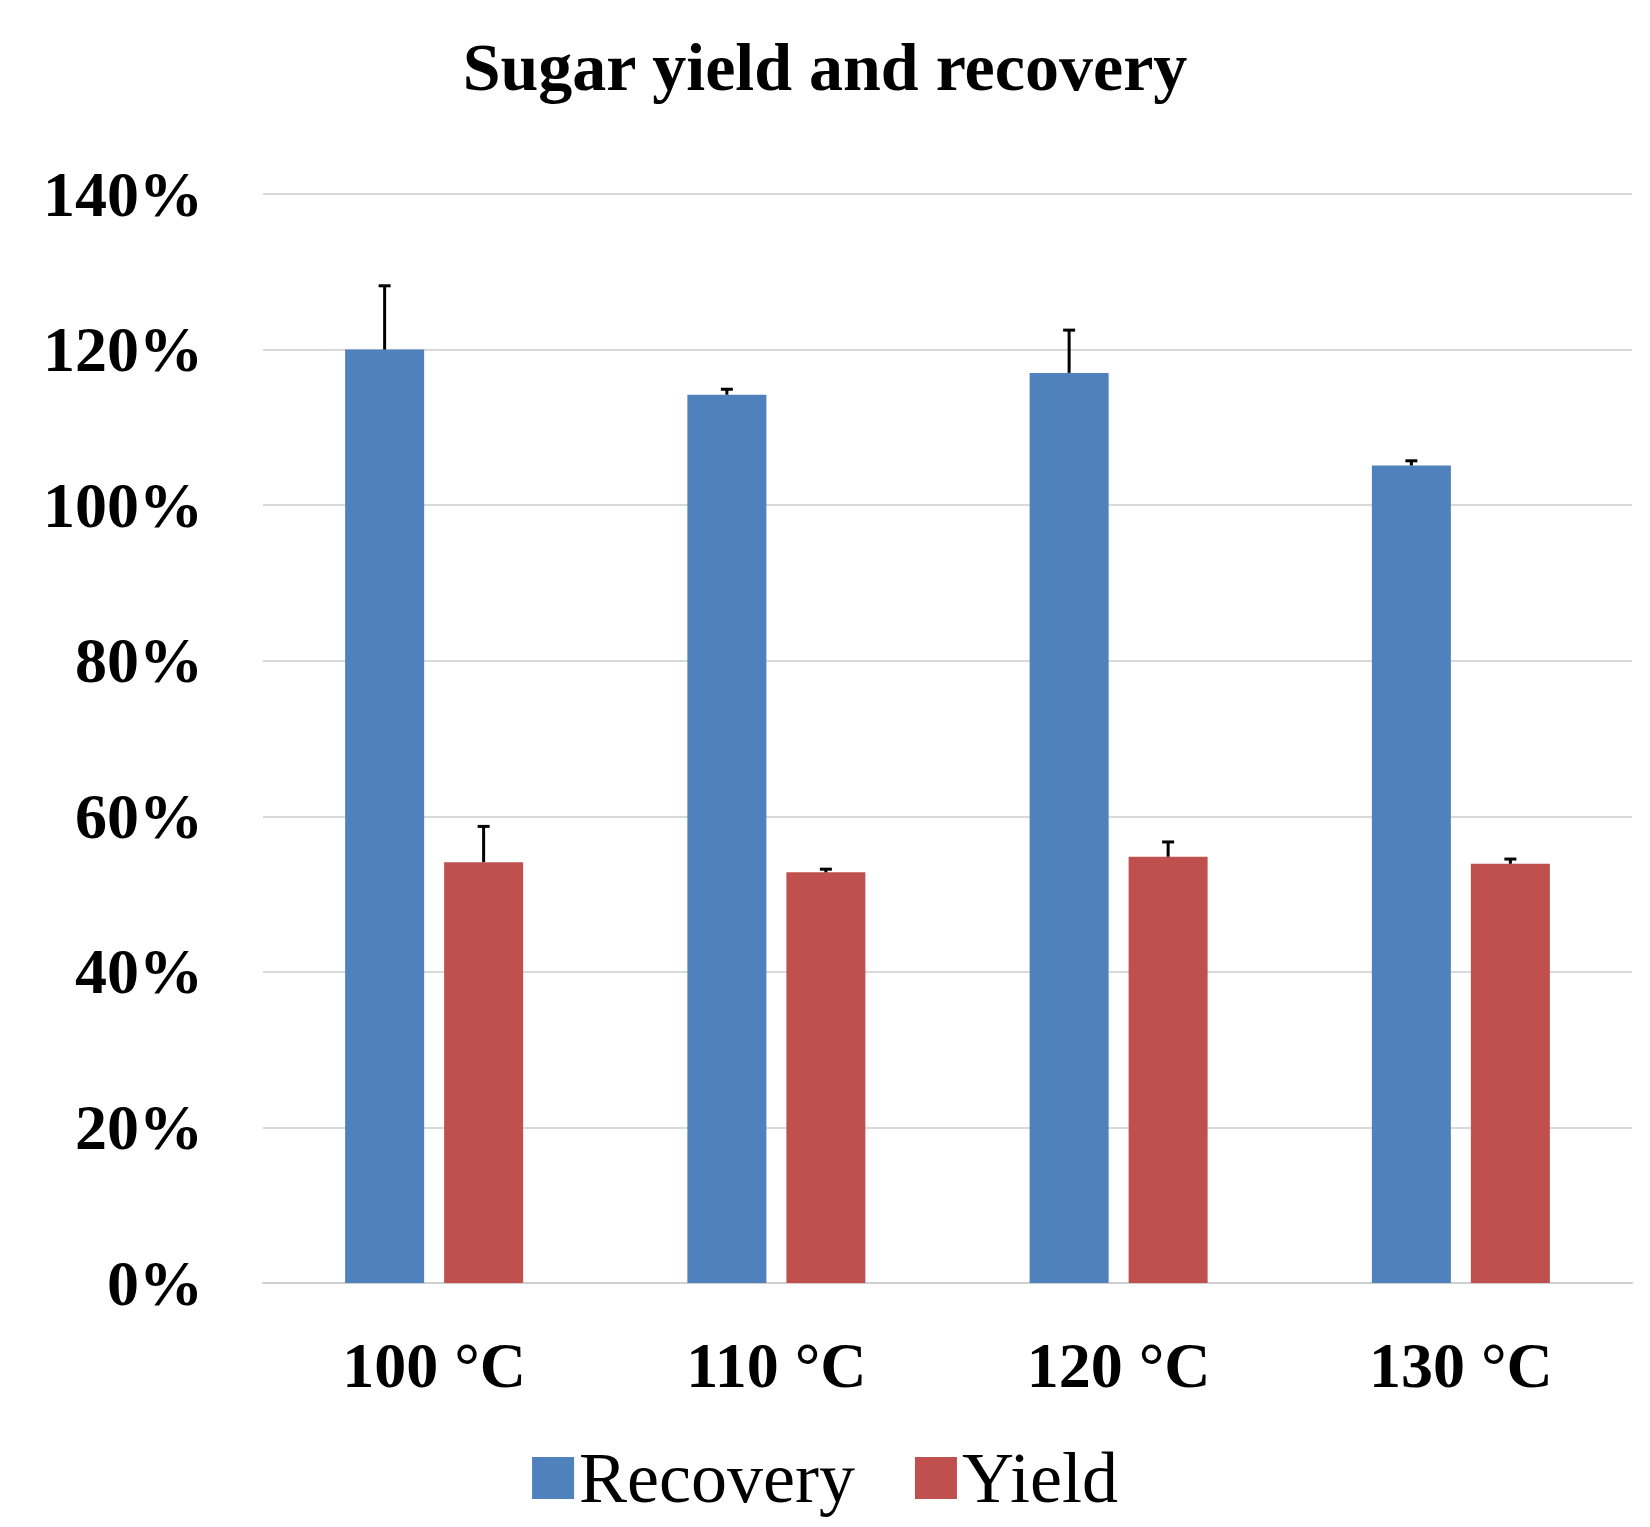  I want to click on legend-label: Yield, so click(1039, 1478).